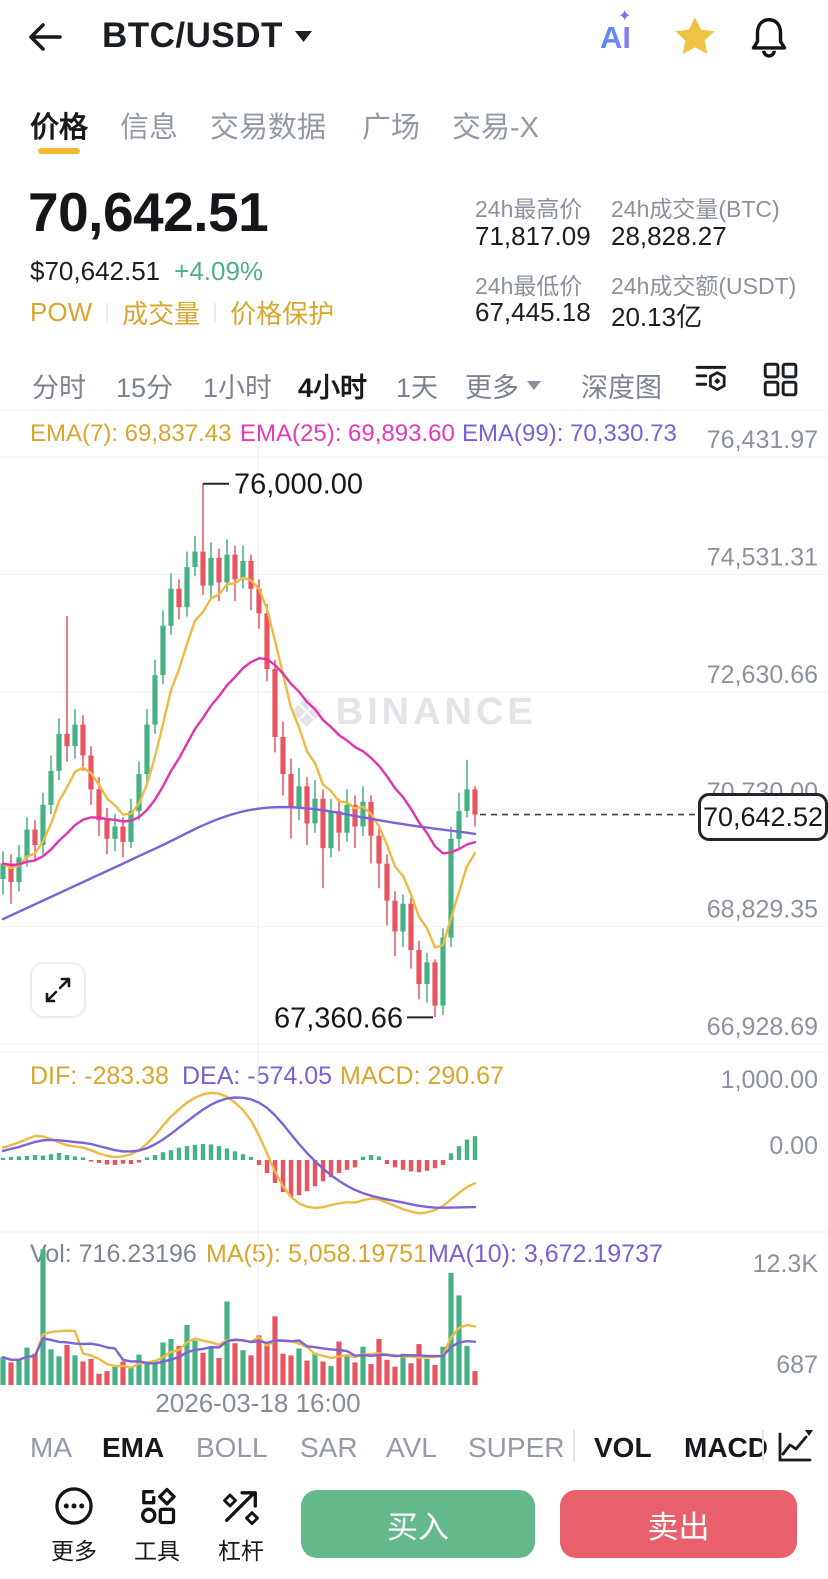 The width and height of the screenshot is (828, 1579). I want to click on grid-icon, so click(780, 379).